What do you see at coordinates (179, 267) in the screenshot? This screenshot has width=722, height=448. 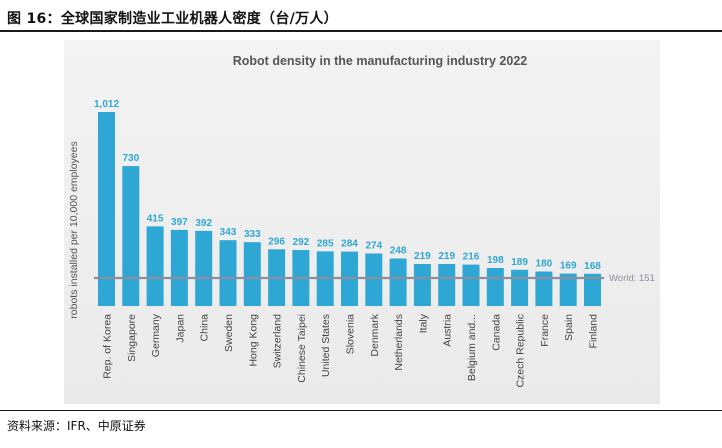 I see `bar-japan` at bounding box center [179, 267].